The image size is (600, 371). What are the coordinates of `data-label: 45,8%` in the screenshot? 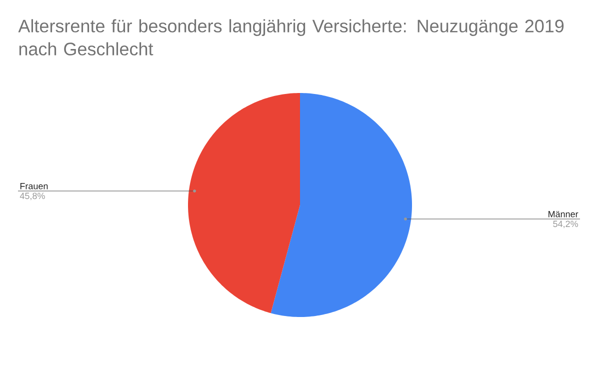 It's located at (32, 196).